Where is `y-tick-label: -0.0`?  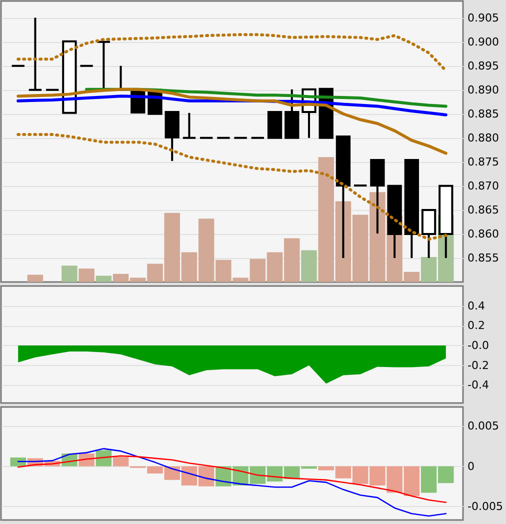
y-tick-label: -0.0 is located at coordinates (478, 345).